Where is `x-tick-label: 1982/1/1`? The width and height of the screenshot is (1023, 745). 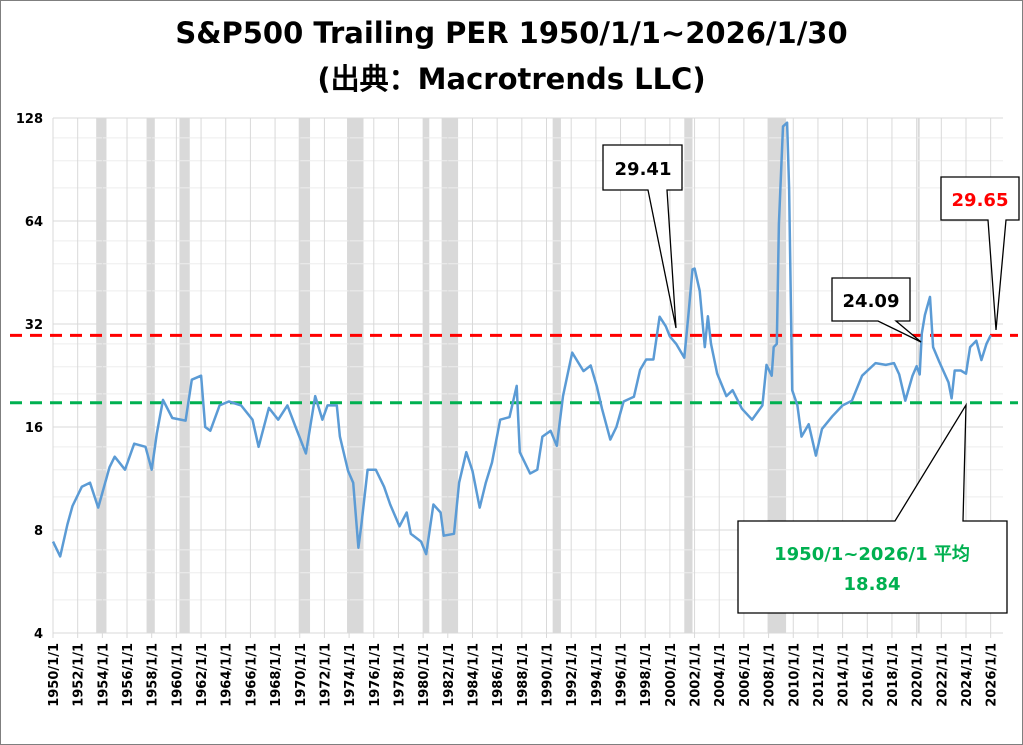 x-tick-label: 1982/1/1 is located at coordinates (449, 675).